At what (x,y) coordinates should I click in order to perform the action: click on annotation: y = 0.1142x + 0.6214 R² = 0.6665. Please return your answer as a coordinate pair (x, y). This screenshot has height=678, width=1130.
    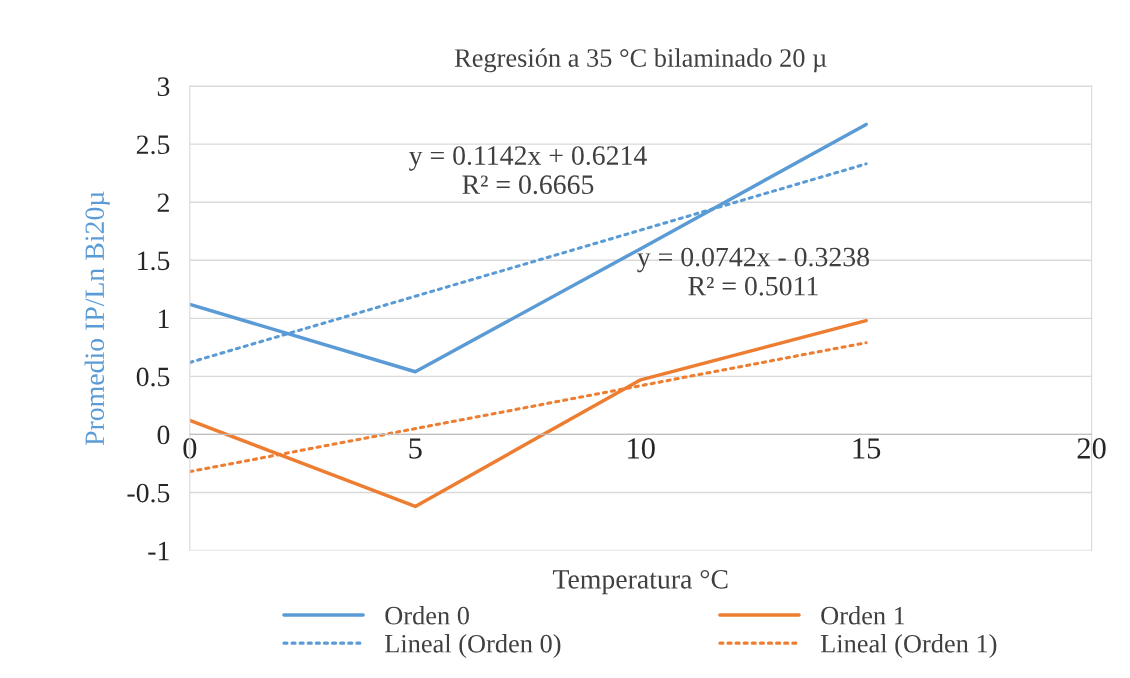
    Looking at the image, I should click on (528, 170).